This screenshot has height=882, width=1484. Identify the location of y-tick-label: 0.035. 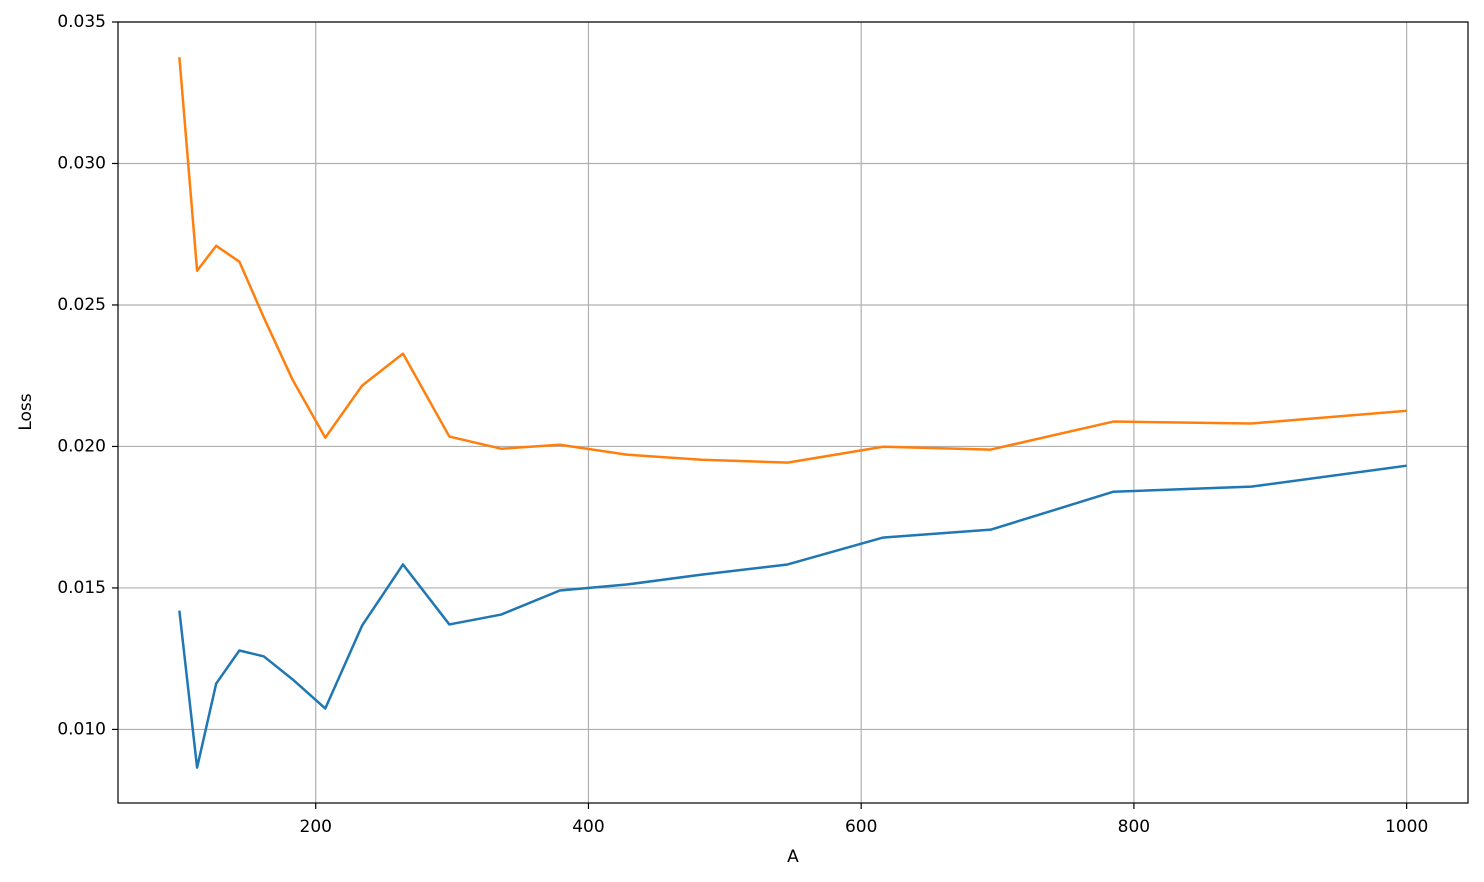
(81, 22).